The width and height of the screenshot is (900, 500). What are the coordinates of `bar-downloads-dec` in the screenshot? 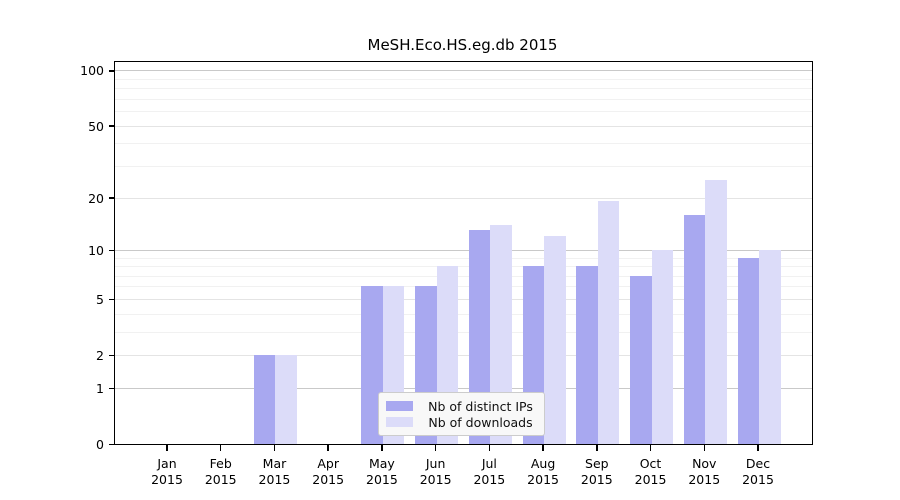 It's located at (770, 346).